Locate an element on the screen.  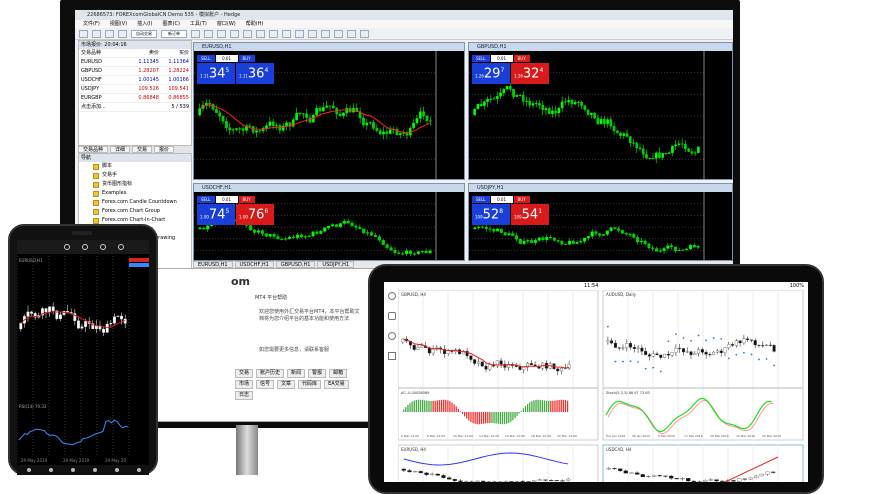
bid-price: 1.00745 is located at coordinates (216, 214).